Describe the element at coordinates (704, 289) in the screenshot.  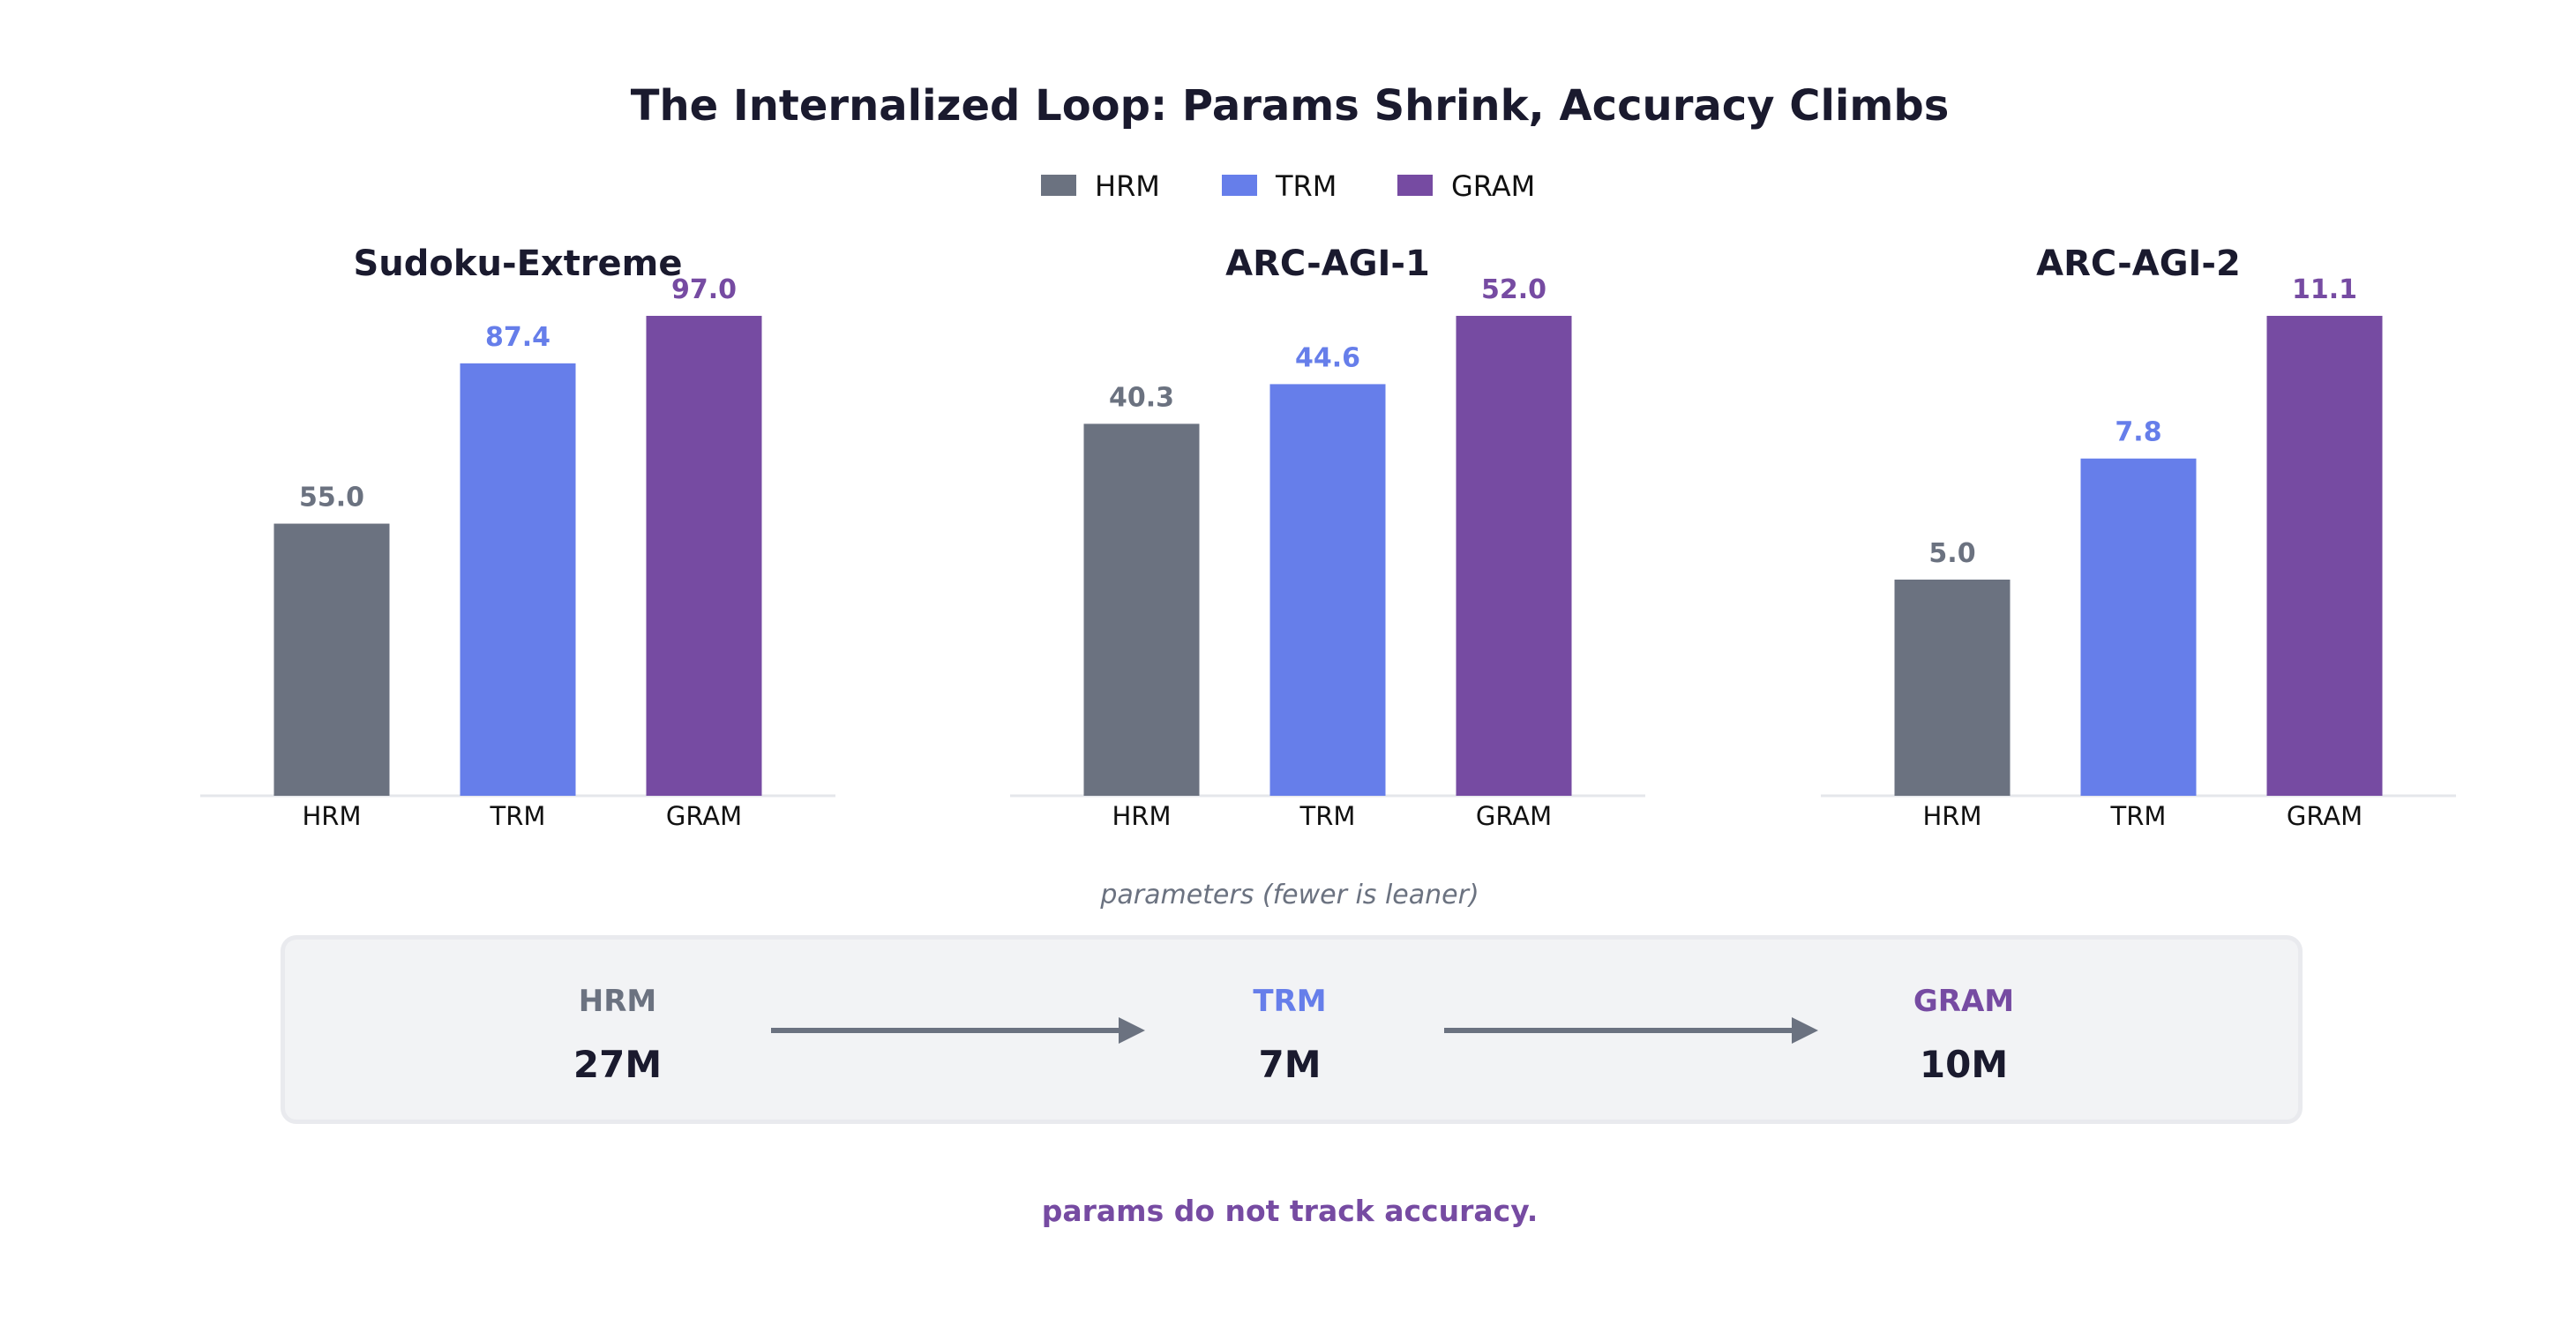
I see `bar-value-label: 97.0` at that location.